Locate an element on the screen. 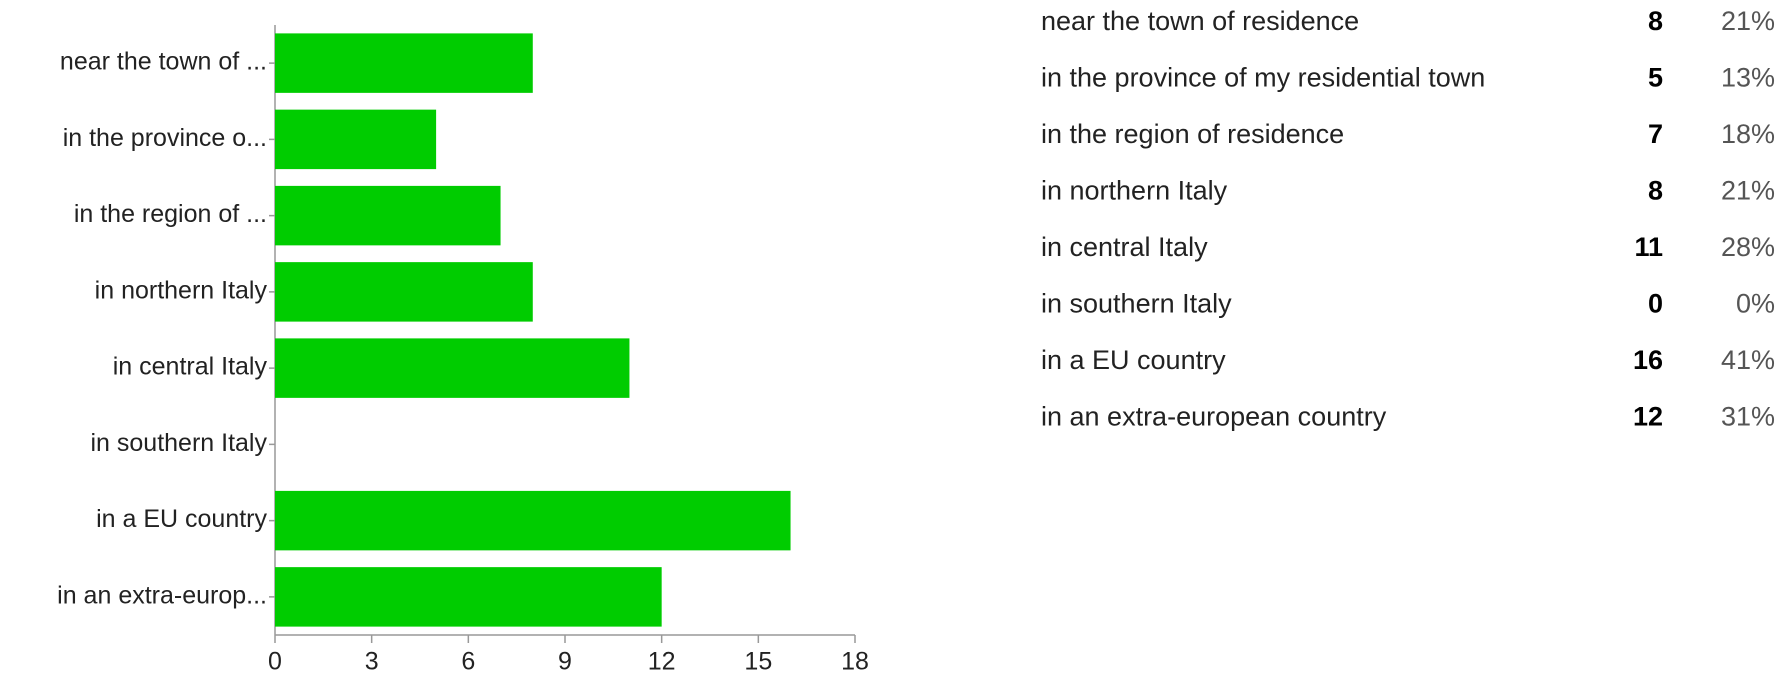  table-percent: 0% is located at coordinates (1755, 304).